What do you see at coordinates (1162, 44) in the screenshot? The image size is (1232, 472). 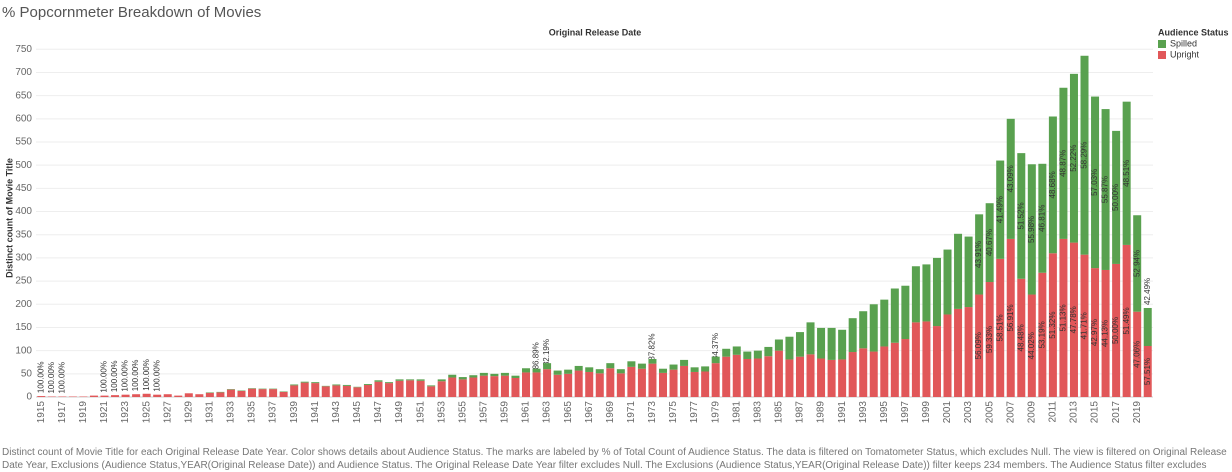 I see `legend-swatch` at bounding box center [1162, 44].